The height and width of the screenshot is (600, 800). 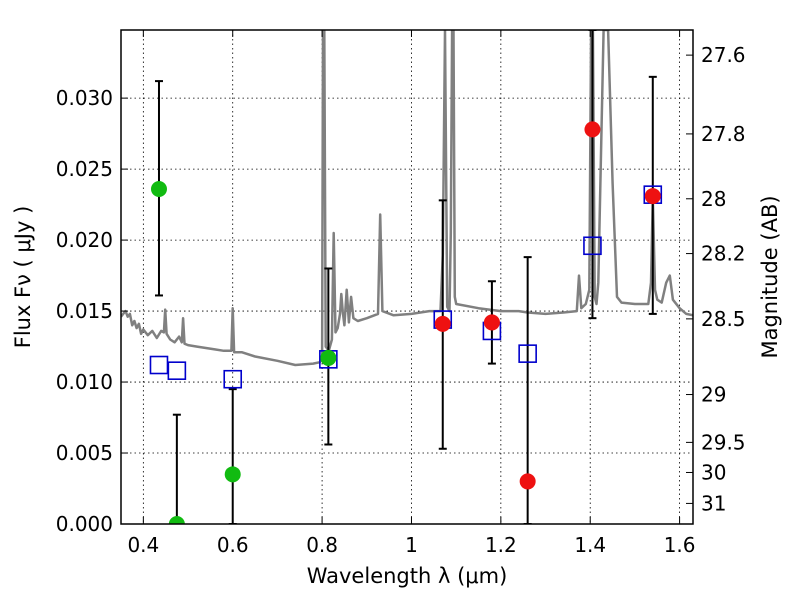 What do you see at coordinates (723, 442) in the screenshot?
I see `magnitude-tick-label: 29.5` at bounding box center [723, 442].